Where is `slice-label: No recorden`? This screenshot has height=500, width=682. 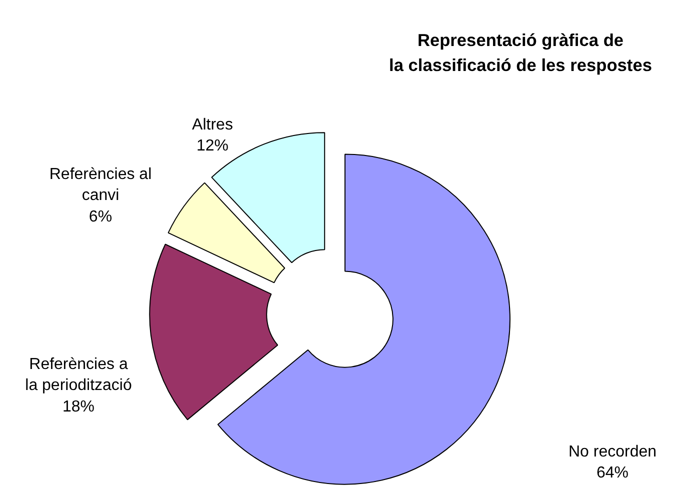 slice-label: No recorden is located at coordinates (612, 451).